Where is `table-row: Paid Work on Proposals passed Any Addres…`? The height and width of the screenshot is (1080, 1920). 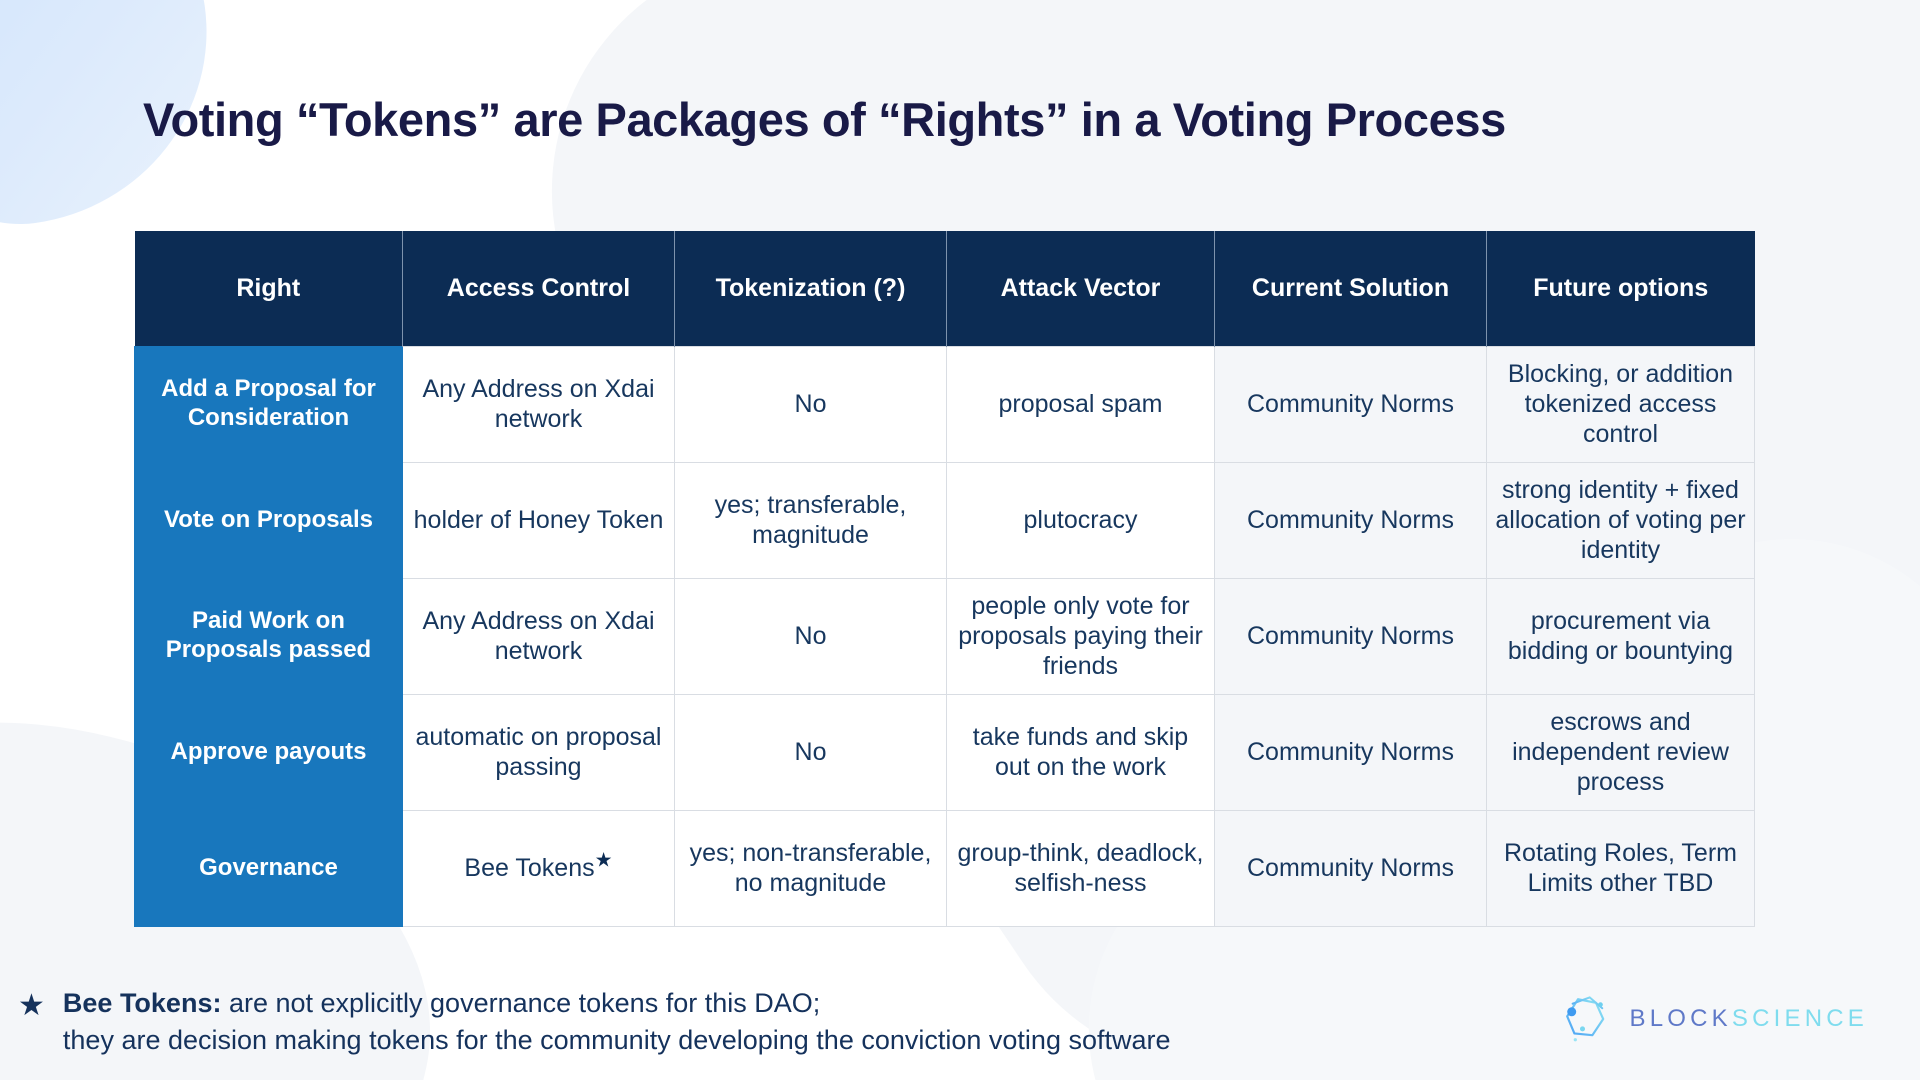 table-row: Paid Work on Proposals passed Any Addres… is located at coordinates (944, 636).